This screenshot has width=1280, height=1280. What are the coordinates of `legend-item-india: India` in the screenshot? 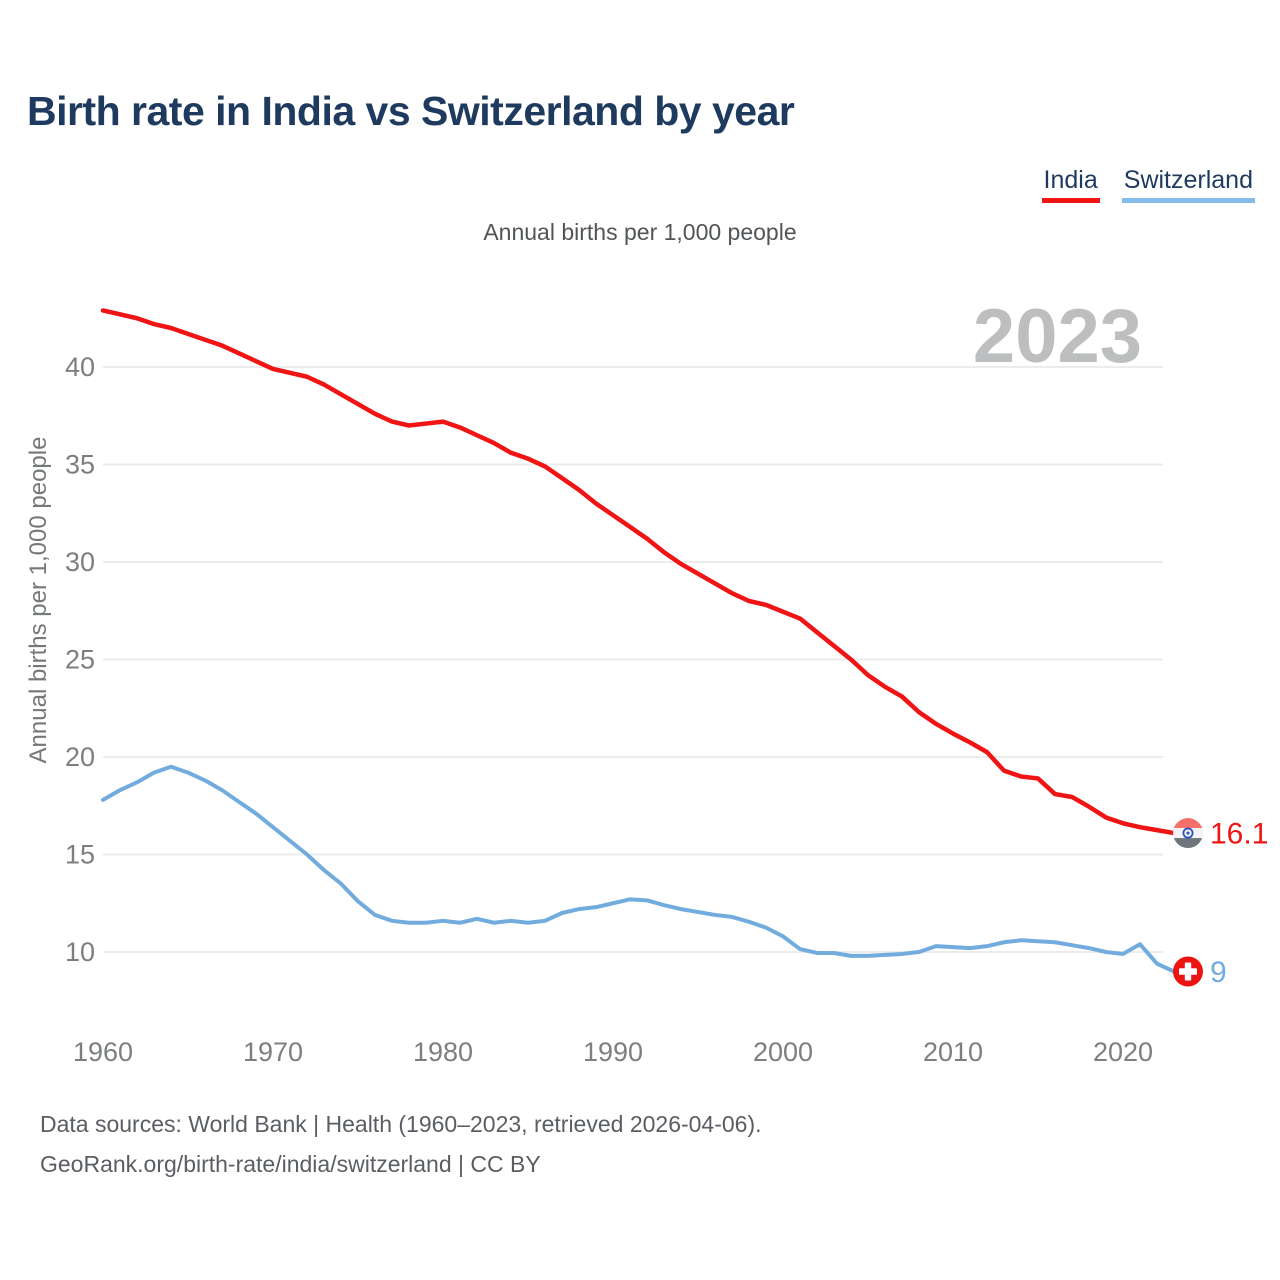 It's located at (1070, 184).